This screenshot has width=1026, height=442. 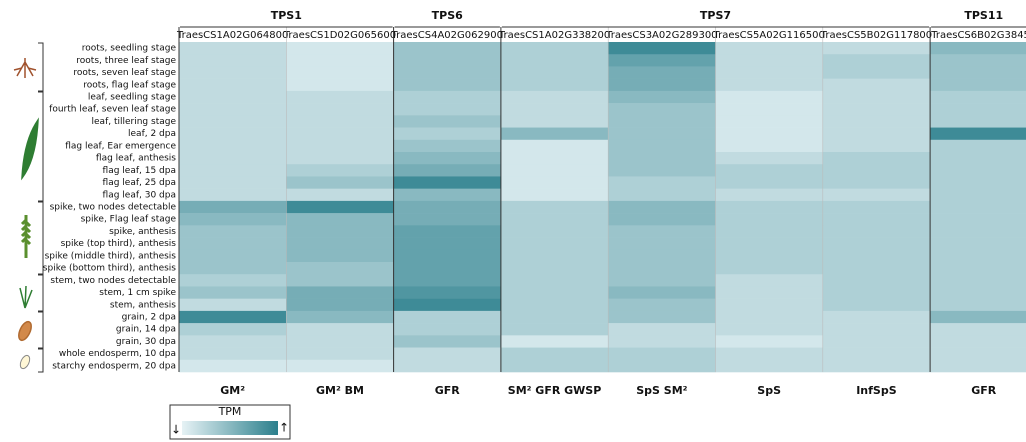 What do you see at coordinates (232, 35) in the screenshot?
I see `gene-label: TraesCS1A02G064800` at bounding box center [232, 35].